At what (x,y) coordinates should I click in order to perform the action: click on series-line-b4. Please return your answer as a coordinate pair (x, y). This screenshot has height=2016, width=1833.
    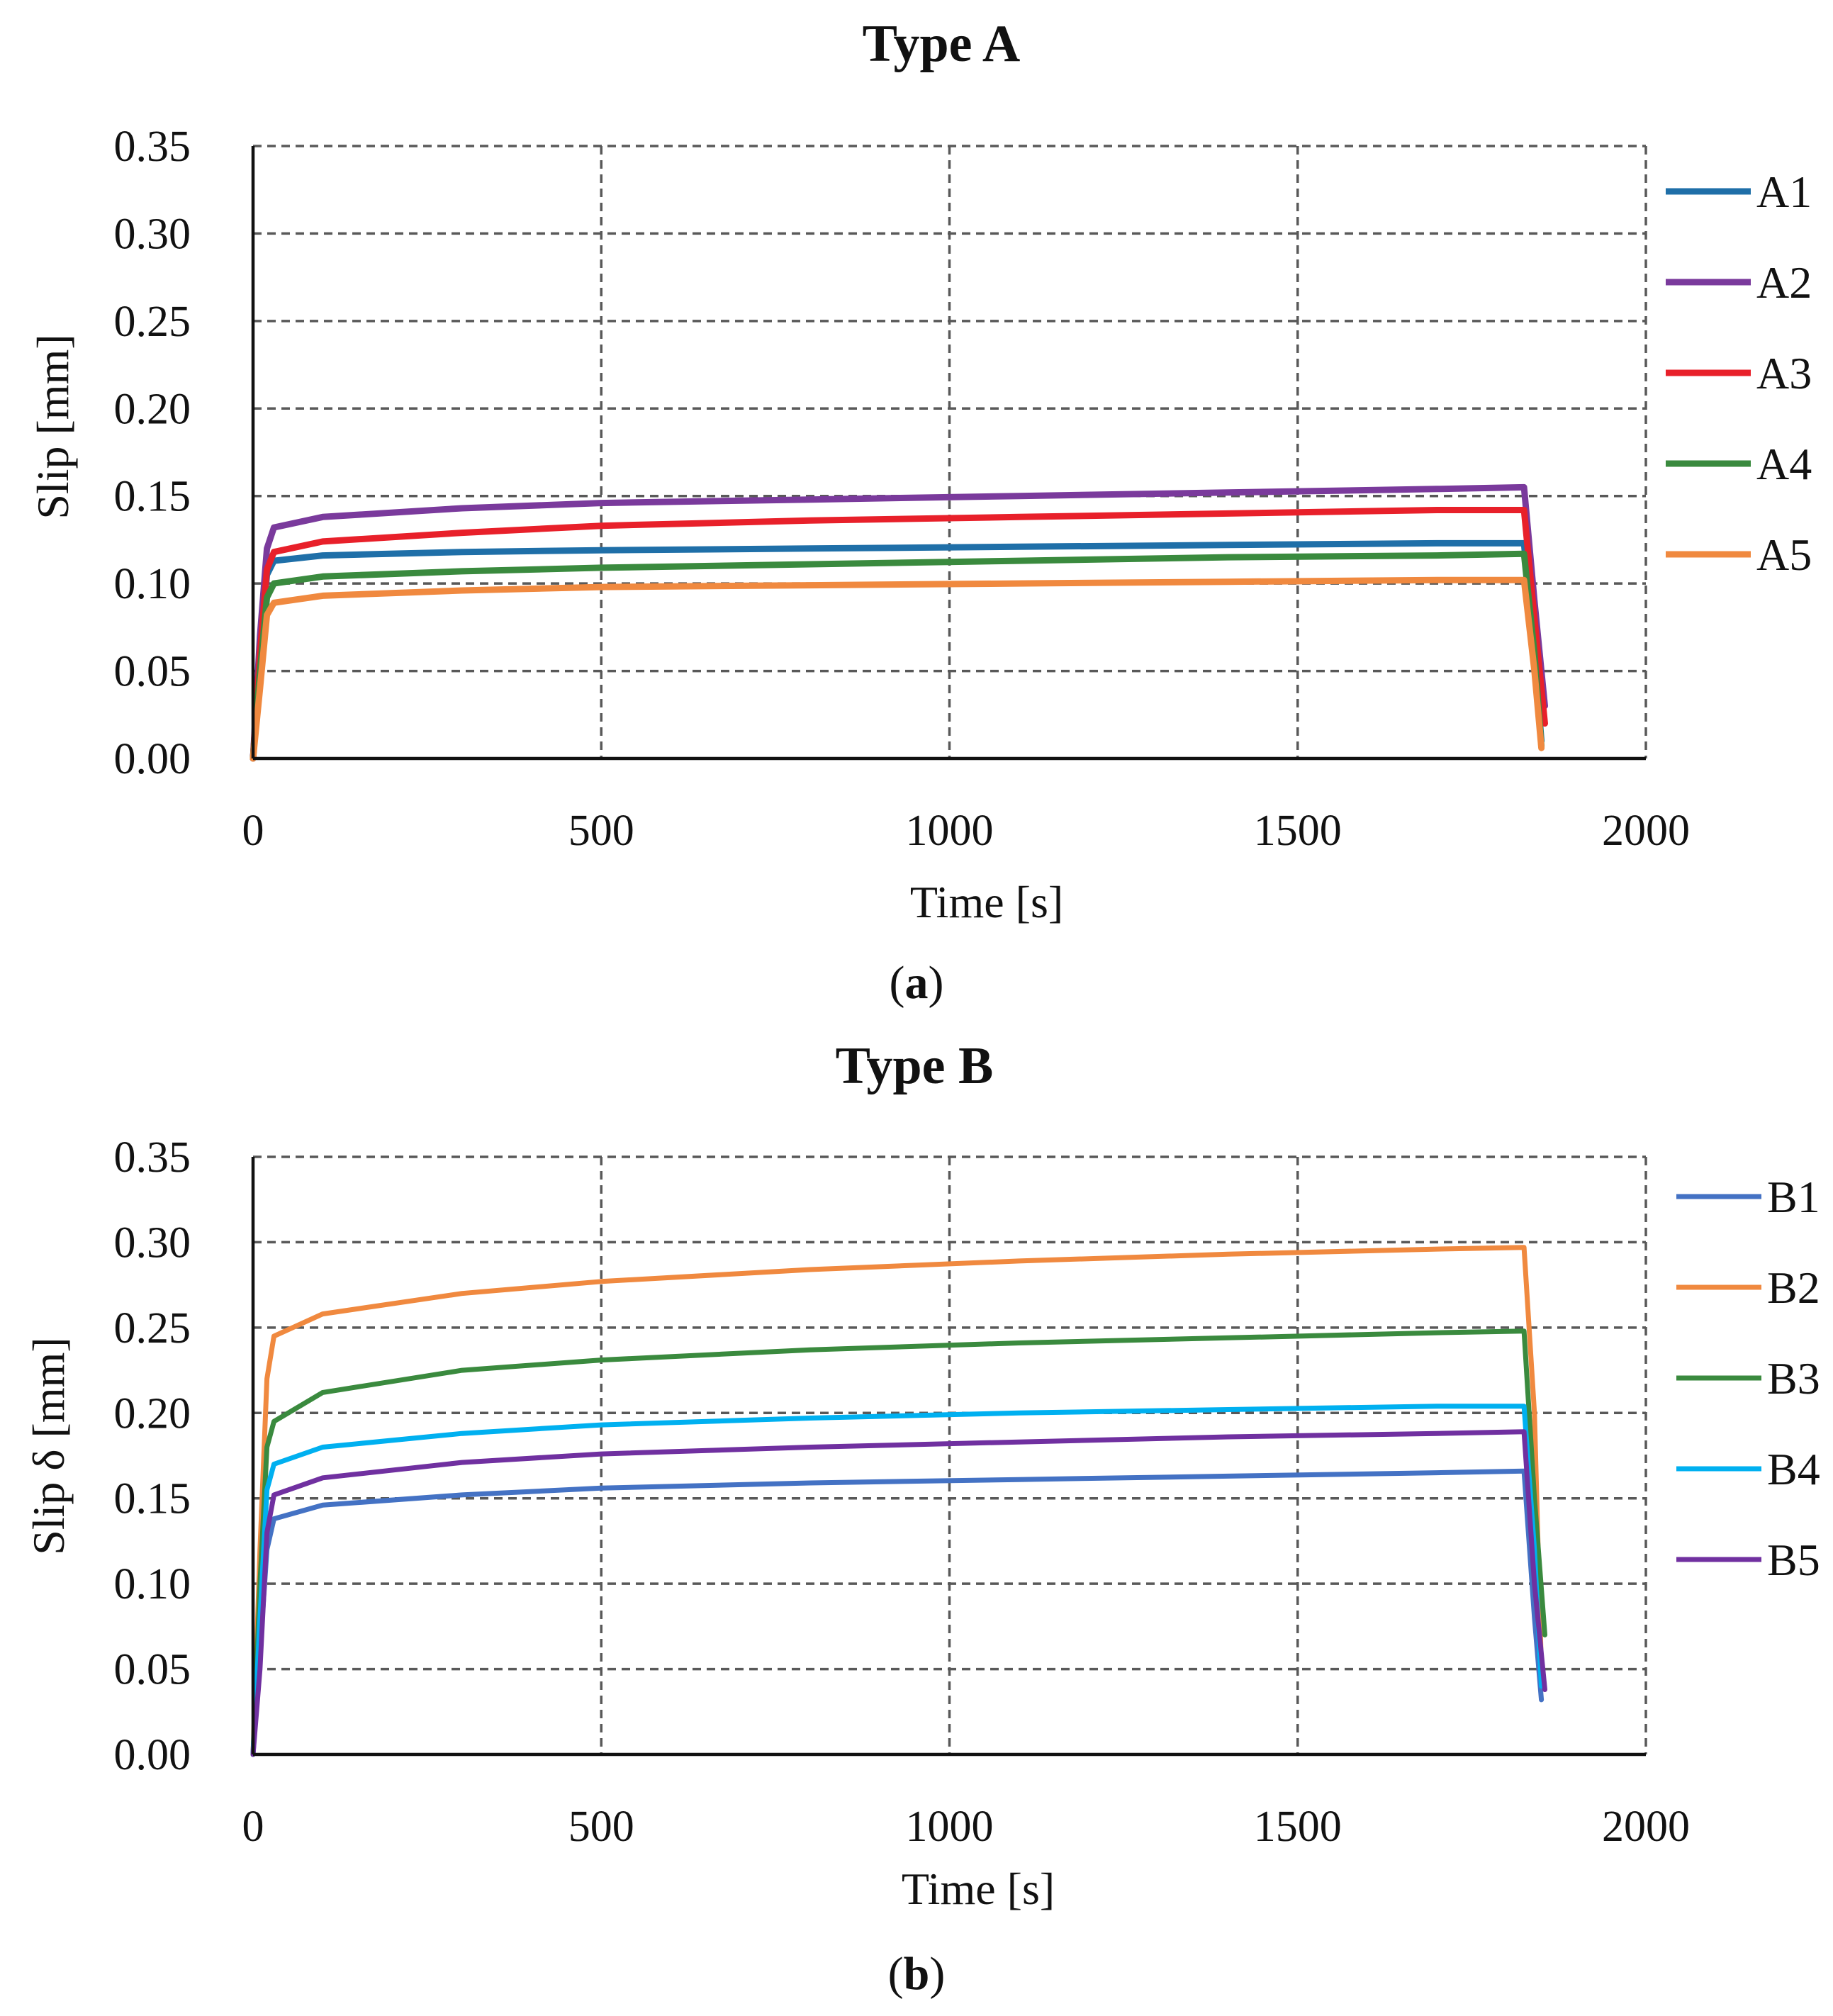
    Looking at the image, I should click on (897, 1581).